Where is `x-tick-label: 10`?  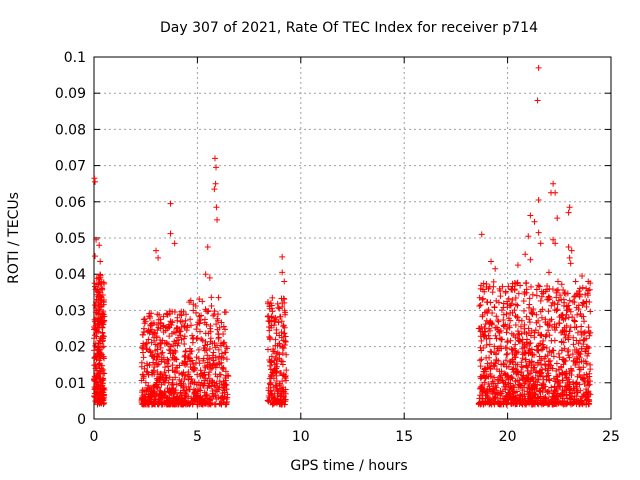 x-tick-label: 10 is located at coordinates (301, 437).